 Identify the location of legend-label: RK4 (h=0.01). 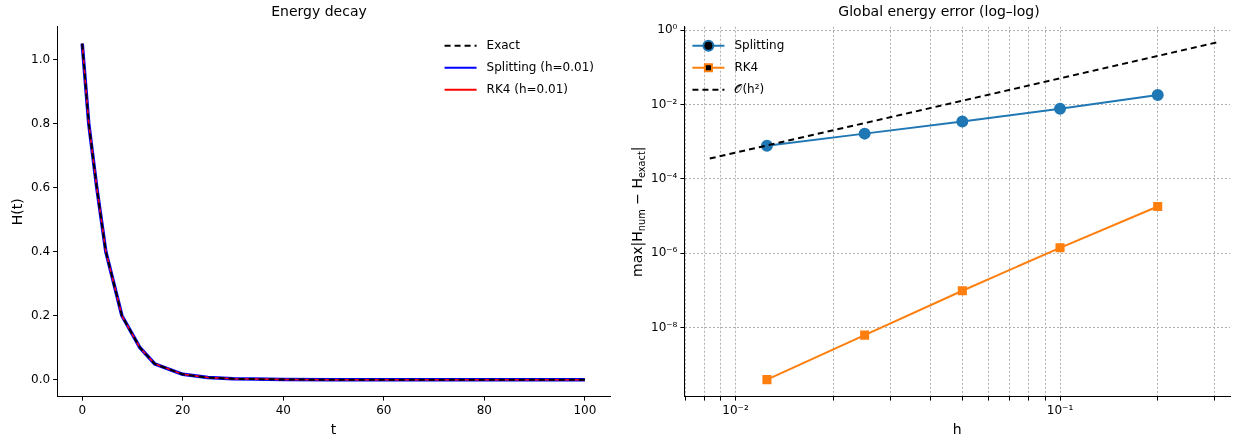
(527, 88).